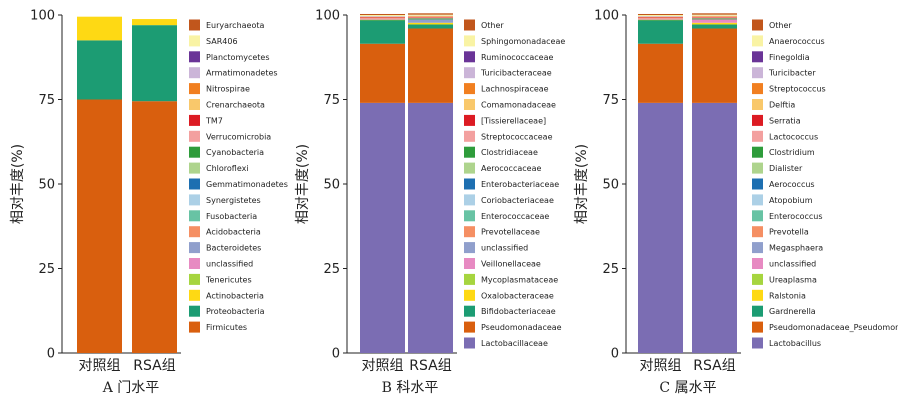  I want to click on legend-label: Actinobacteria, so click(235, 295).